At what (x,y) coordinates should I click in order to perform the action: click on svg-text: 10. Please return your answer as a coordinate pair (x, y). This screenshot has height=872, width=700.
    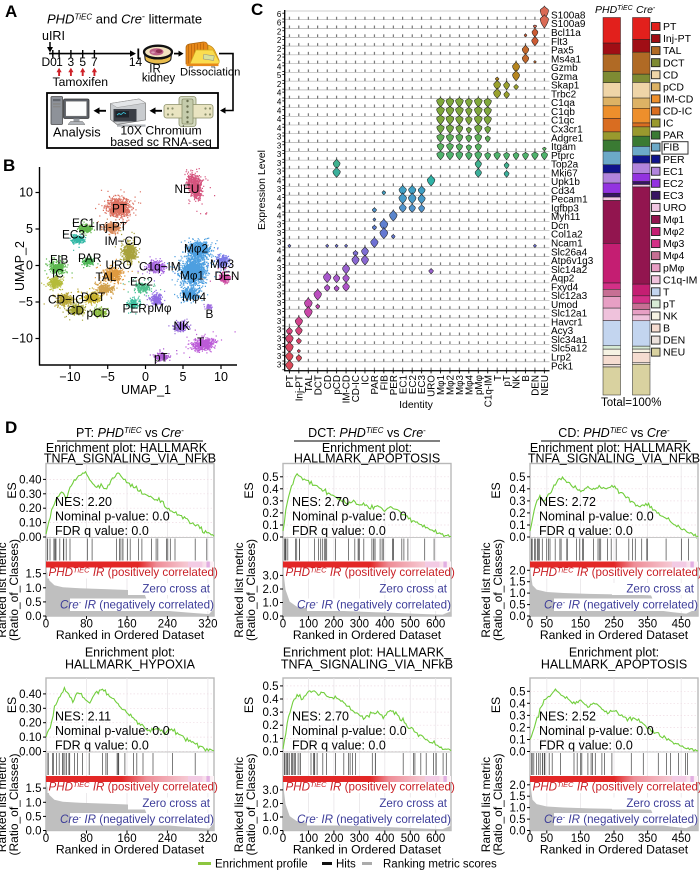
    Looking at the image, I should click on (221, 377).